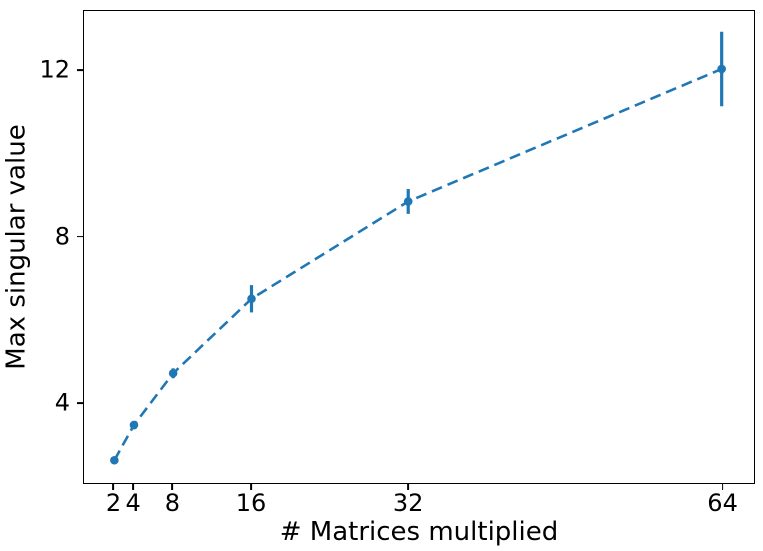  Describe the element at coordinates (408, 503) in the screenshot. I see `x-tick-label: 32` at that location.